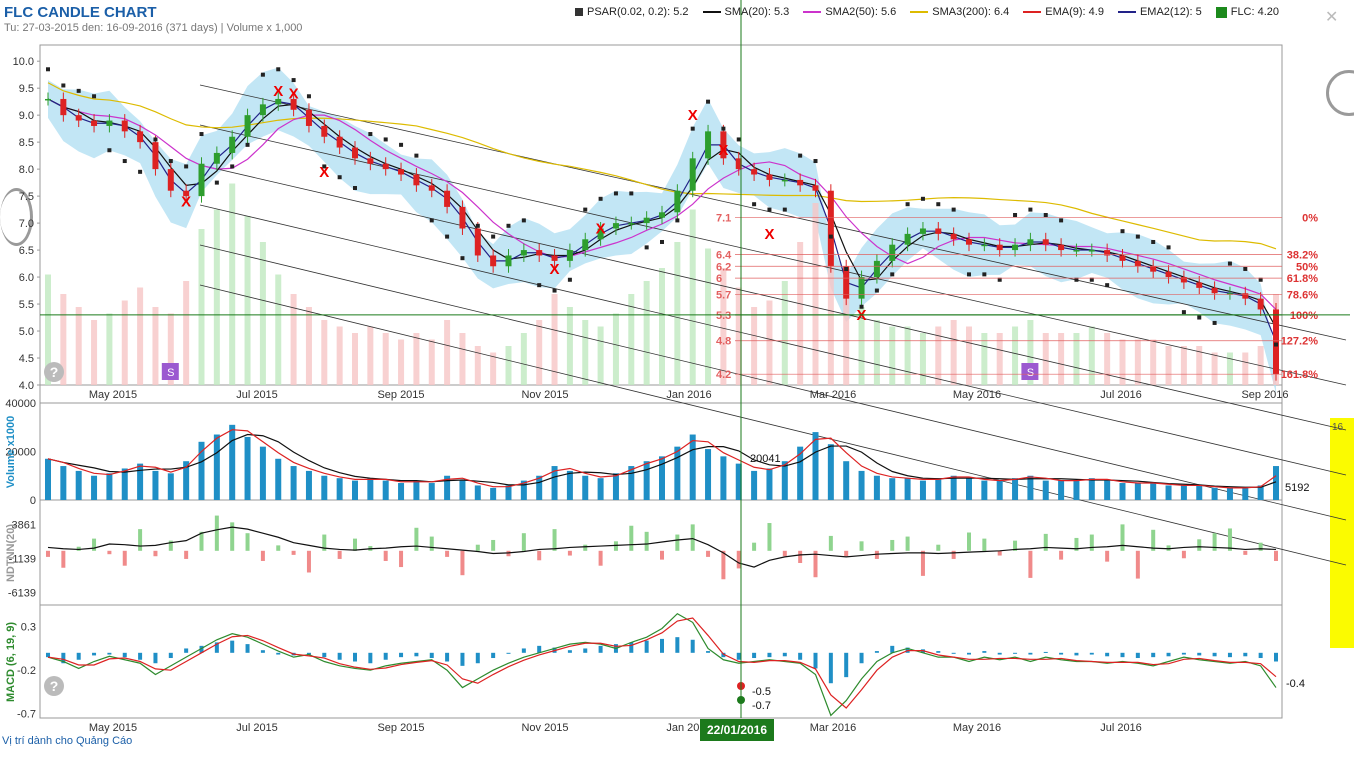  Describe the element at coordinates (1332, 17) in the screenshot. I see `close-icon: ✕` at that location.